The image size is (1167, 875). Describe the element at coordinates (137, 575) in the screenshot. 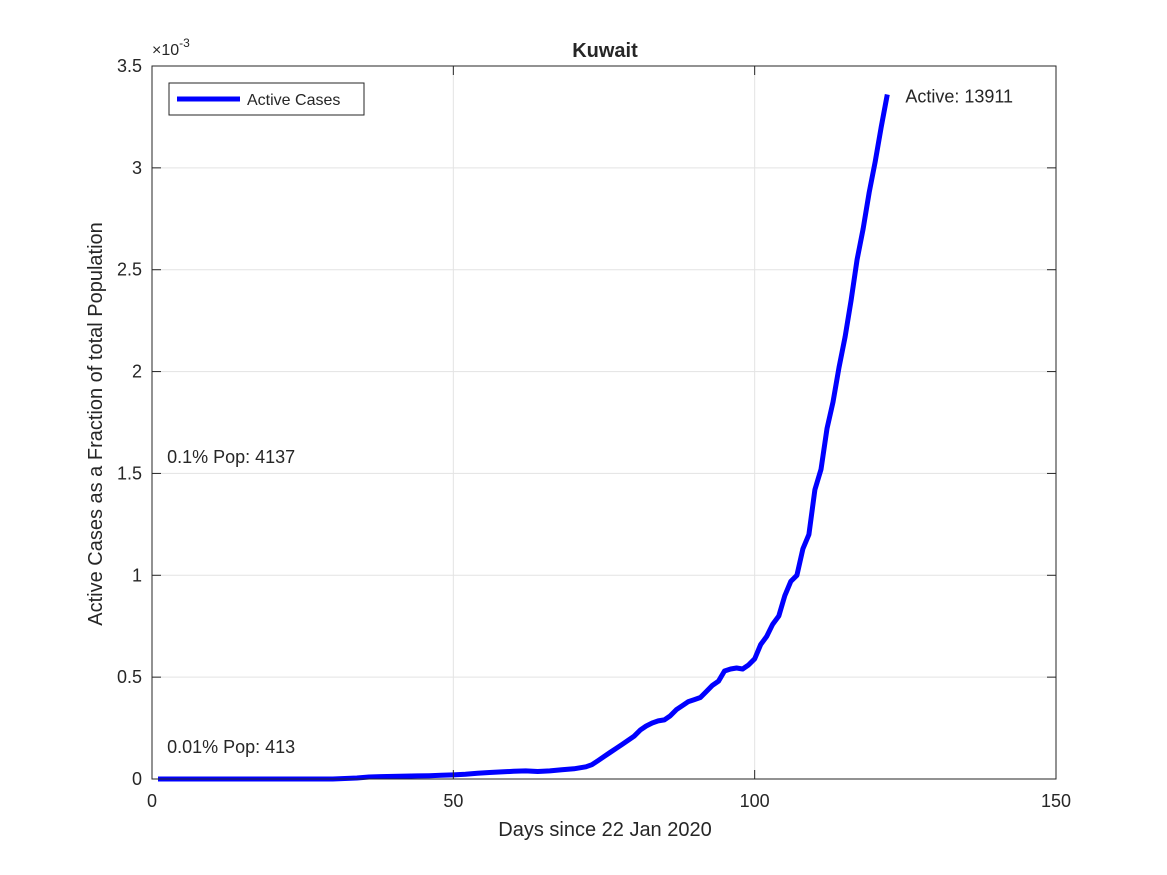

I see `y-tick-label: 1` at that location.